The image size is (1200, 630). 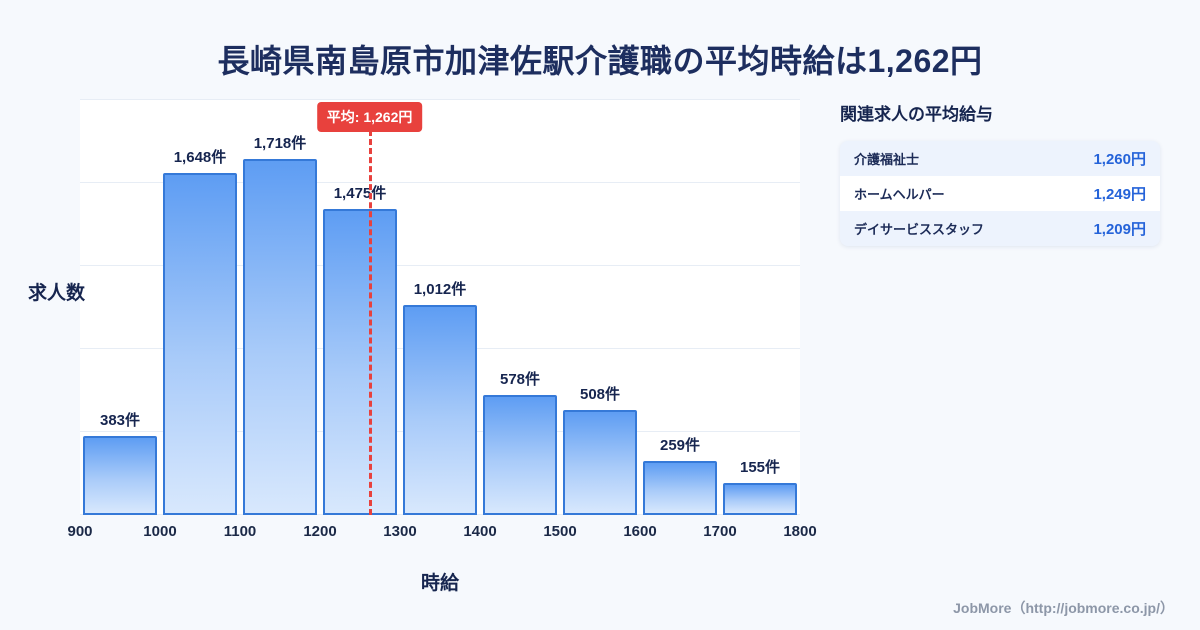 What do you see at coordinates (919, 229) in the screenshot?
I see `related-job-label: デイサービススタッフ` at bounding box center [919, 229].